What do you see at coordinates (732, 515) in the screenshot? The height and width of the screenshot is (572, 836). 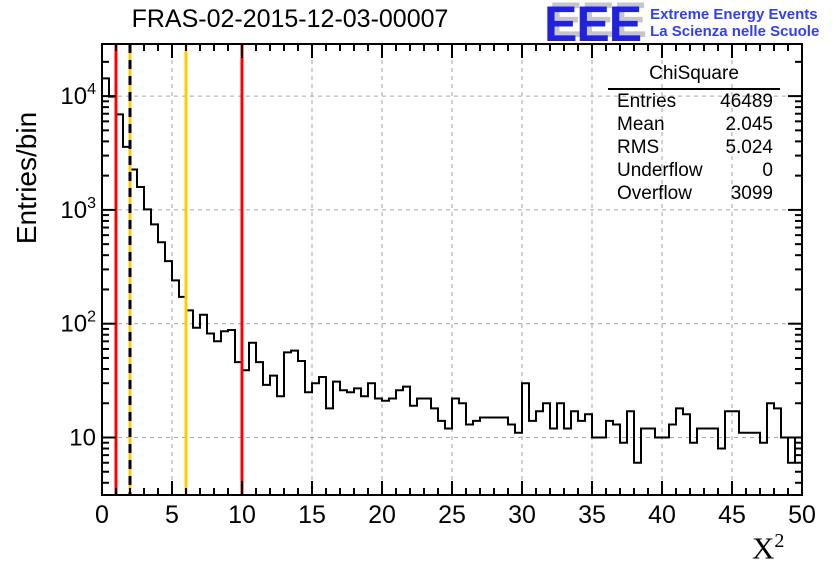 I see `x-tick-label: 45` at bounding box center [732, 515].